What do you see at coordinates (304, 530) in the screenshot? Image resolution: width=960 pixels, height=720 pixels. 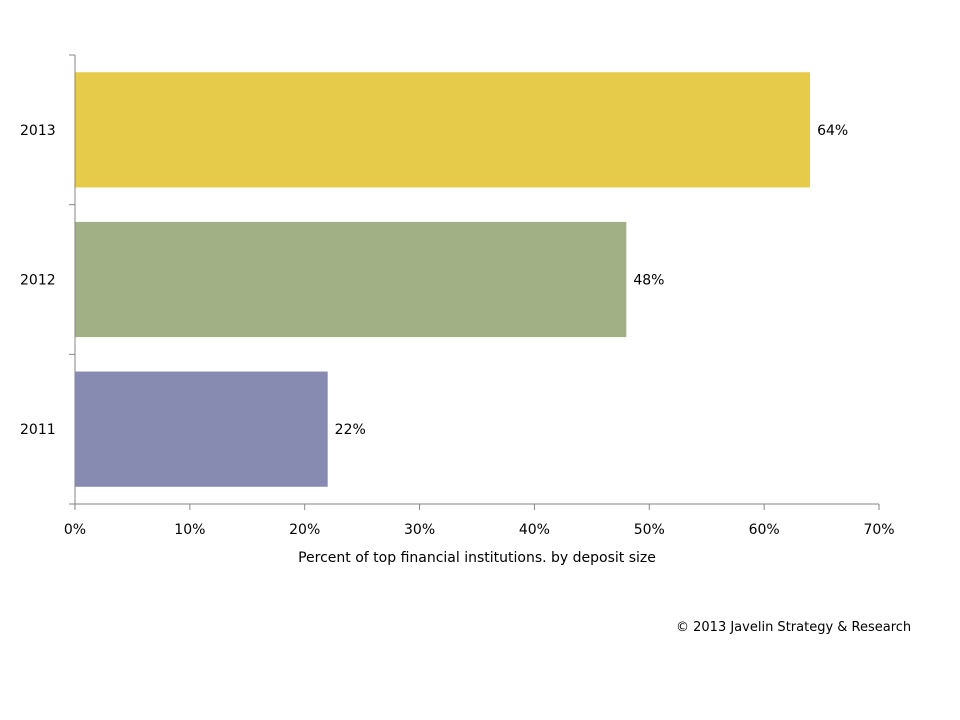 I see `x-tick-label: 20%` at bounding box center [304, 530].